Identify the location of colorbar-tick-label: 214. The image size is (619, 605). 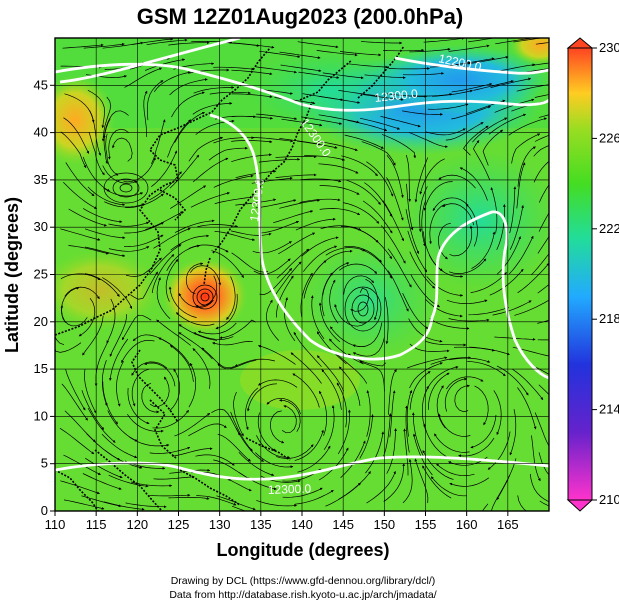
(609, 409).